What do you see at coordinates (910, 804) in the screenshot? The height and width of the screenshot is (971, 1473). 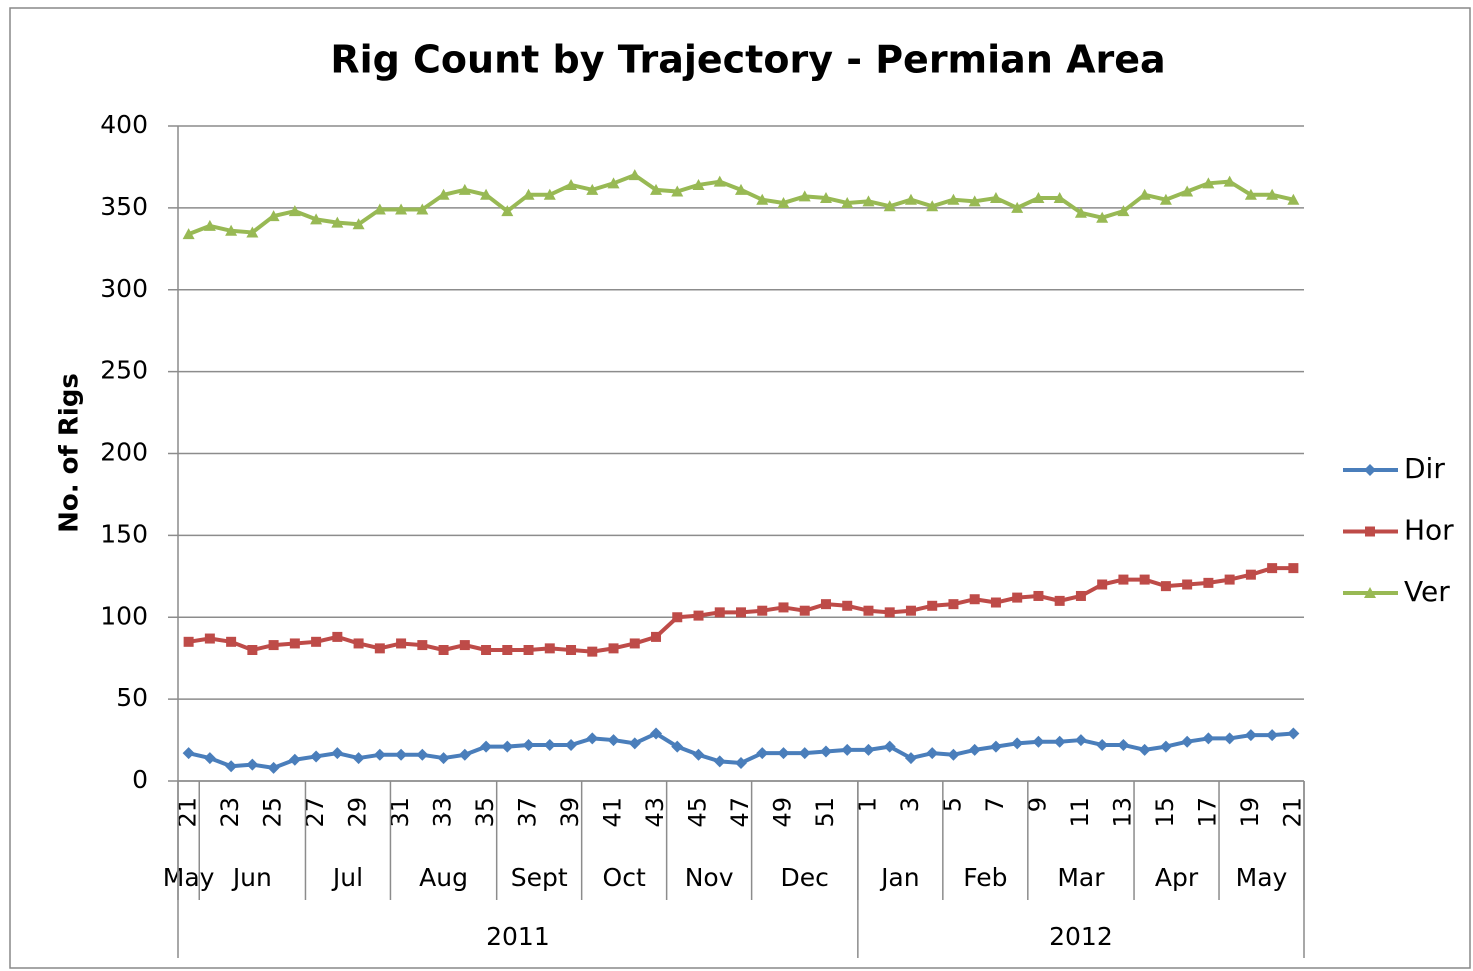 I see `x-tick-label: 3` at bounding box center [910, 804].